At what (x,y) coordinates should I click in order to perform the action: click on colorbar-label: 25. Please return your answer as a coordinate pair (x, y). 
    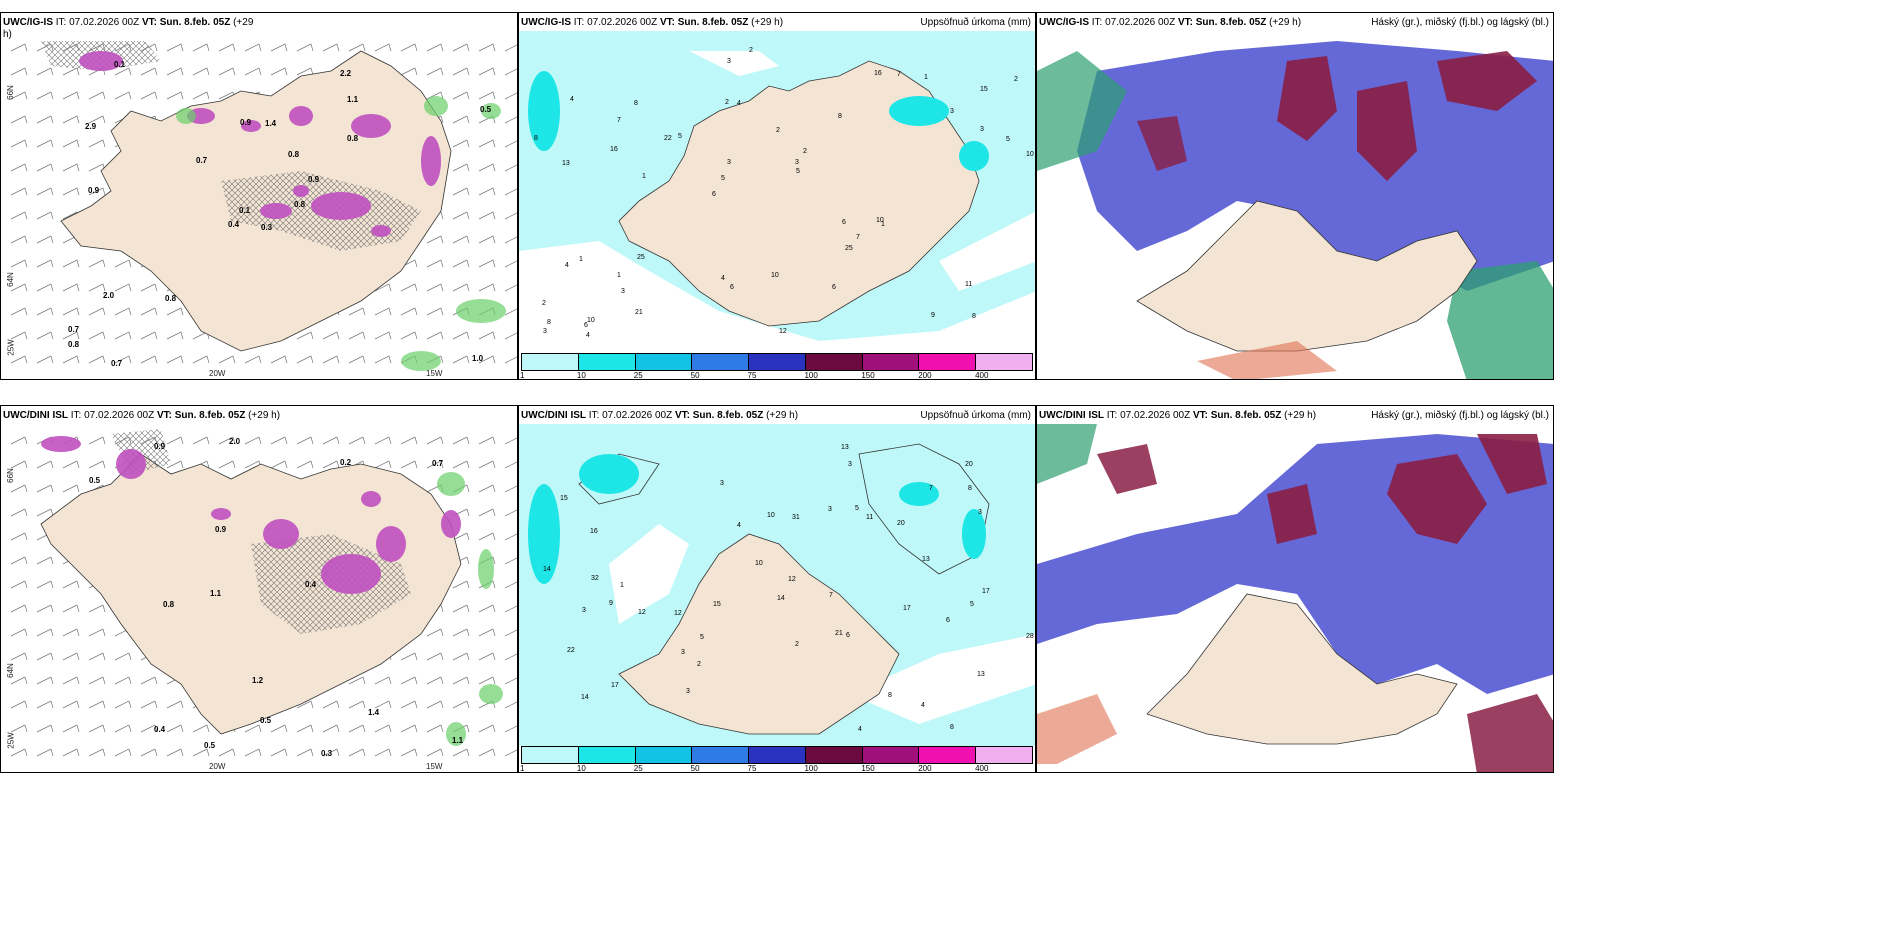
    Looking at the image, I should click on (638, 768).